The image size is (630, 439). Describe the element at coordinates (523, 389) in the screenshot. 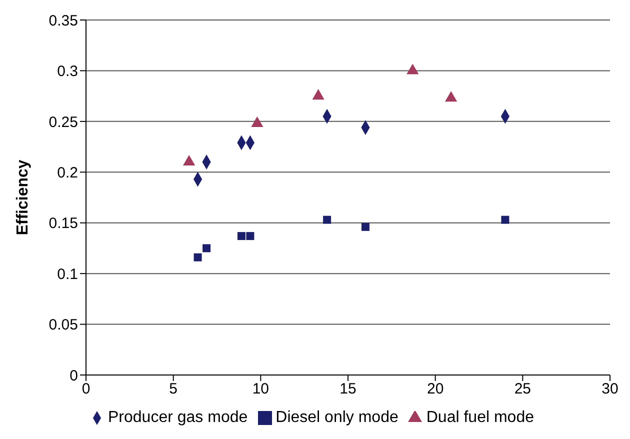

I see `x-tick-label: 25` at that location.